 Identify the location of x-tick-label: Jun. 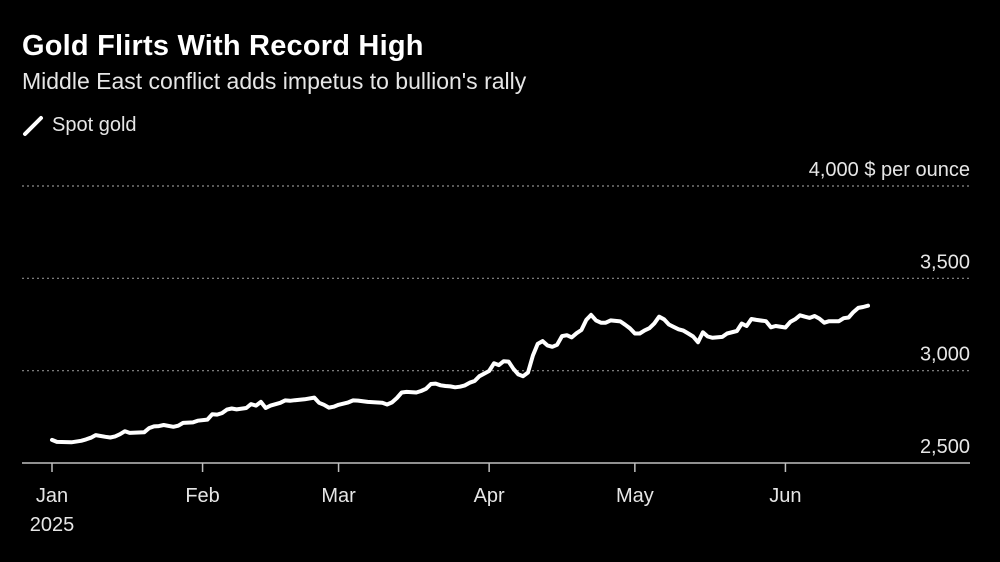
(785, 496).